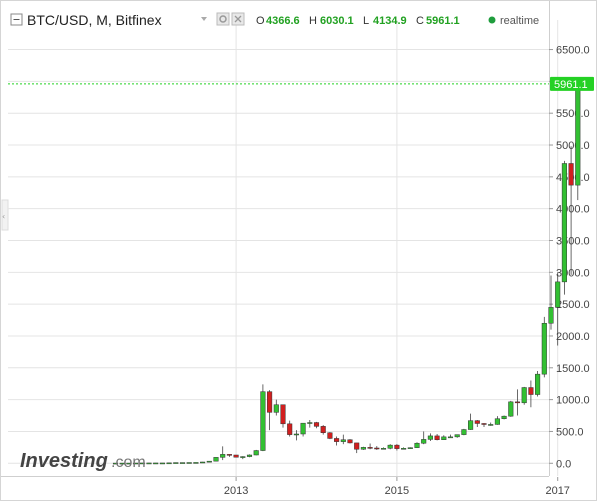 This screenshot has height=501, width=597. I want to click on y-tick-label: 5000.0, so click(573, 146).